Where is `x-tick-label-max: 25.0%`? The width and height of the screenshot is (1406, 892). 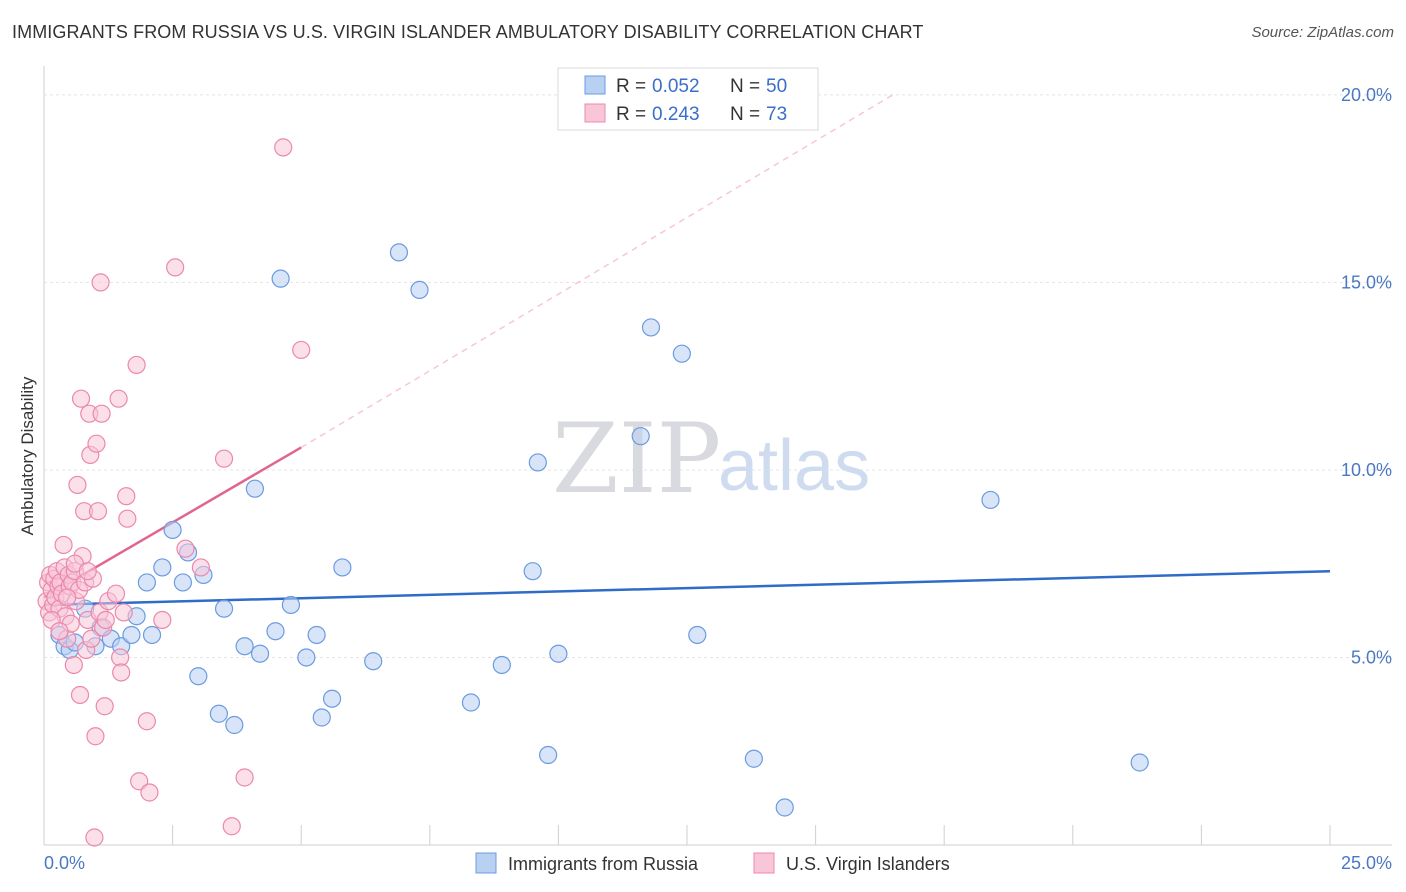
x-tick-label-max: 25.0% is located at coordinates (1366, 863).